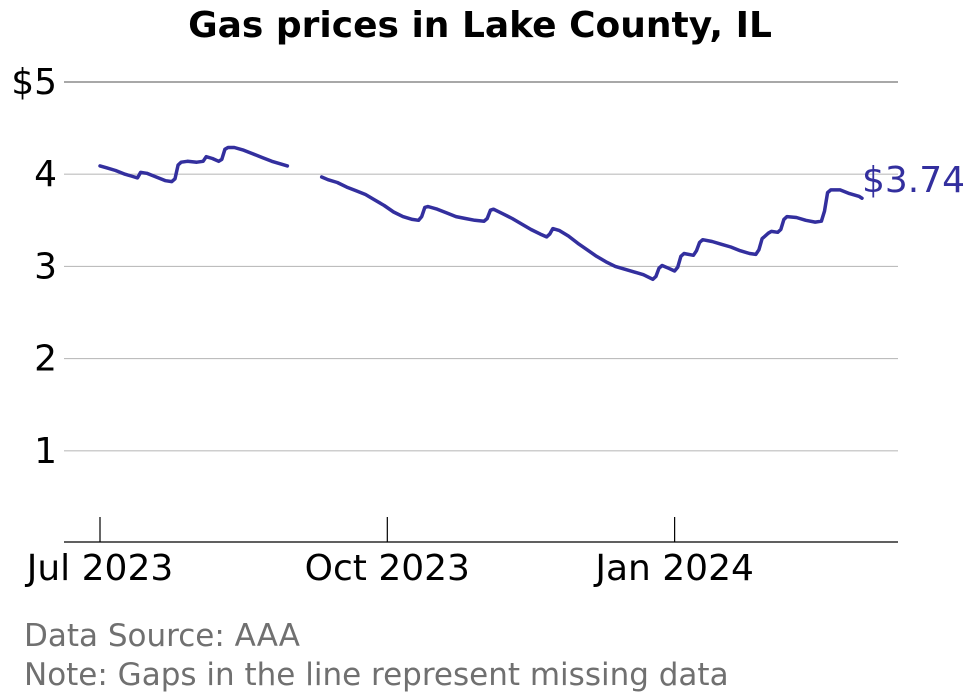 The image size is (980, 699). Describe the element at coordinates (480, 25) in the screenshot. I see `chart-title: Gas prices in Lake County, IL` at that location.